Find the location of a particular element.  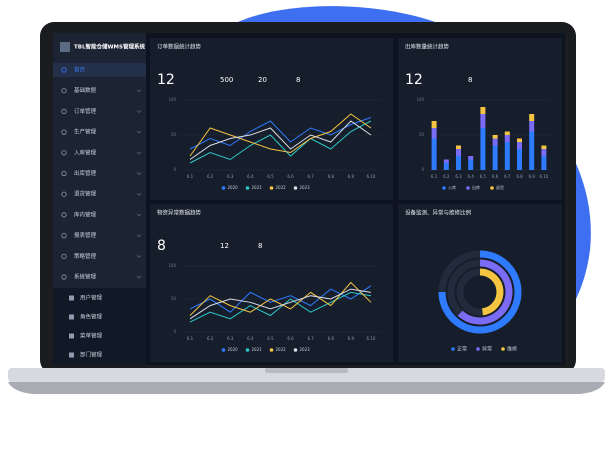

menu-item: 订单管理 is located at coordinates (85, 111).